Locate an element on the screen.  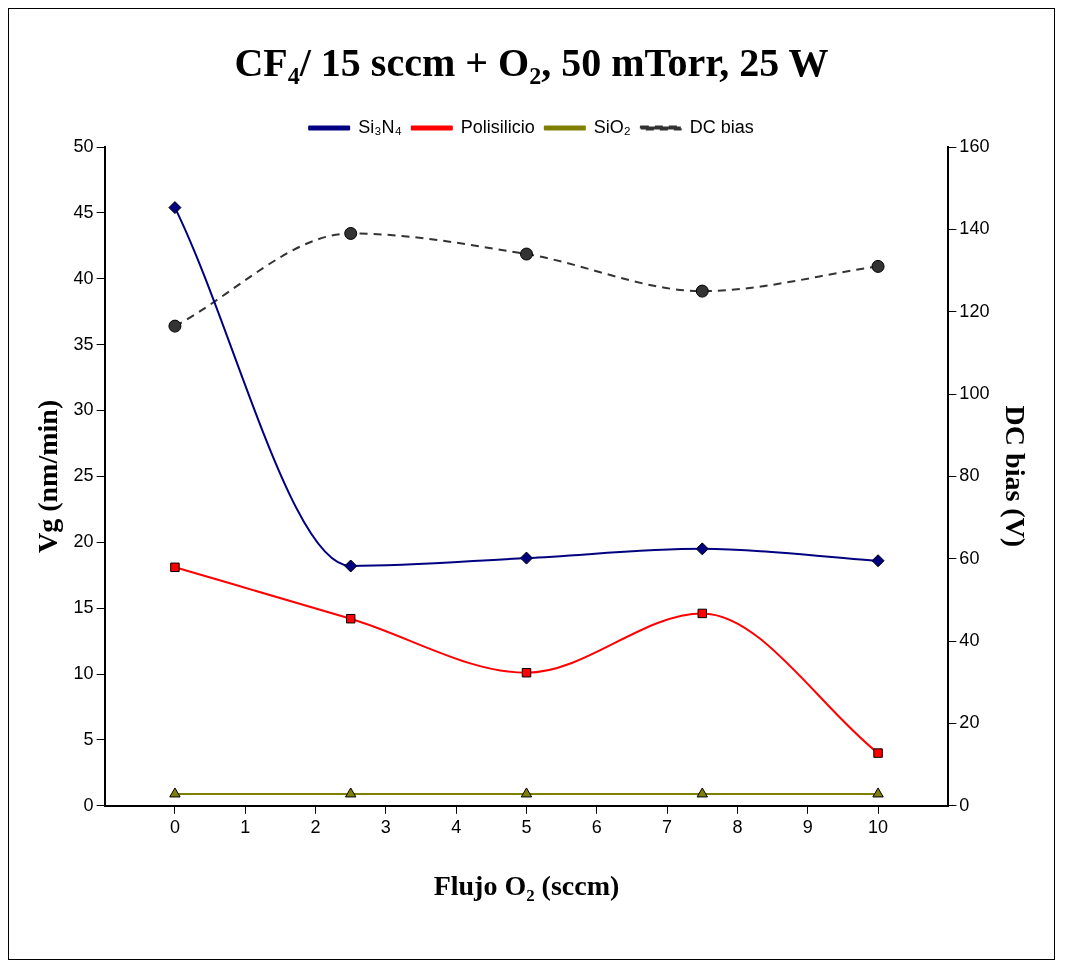
y-tick-label: 45 is located at coordinates (83, 211).